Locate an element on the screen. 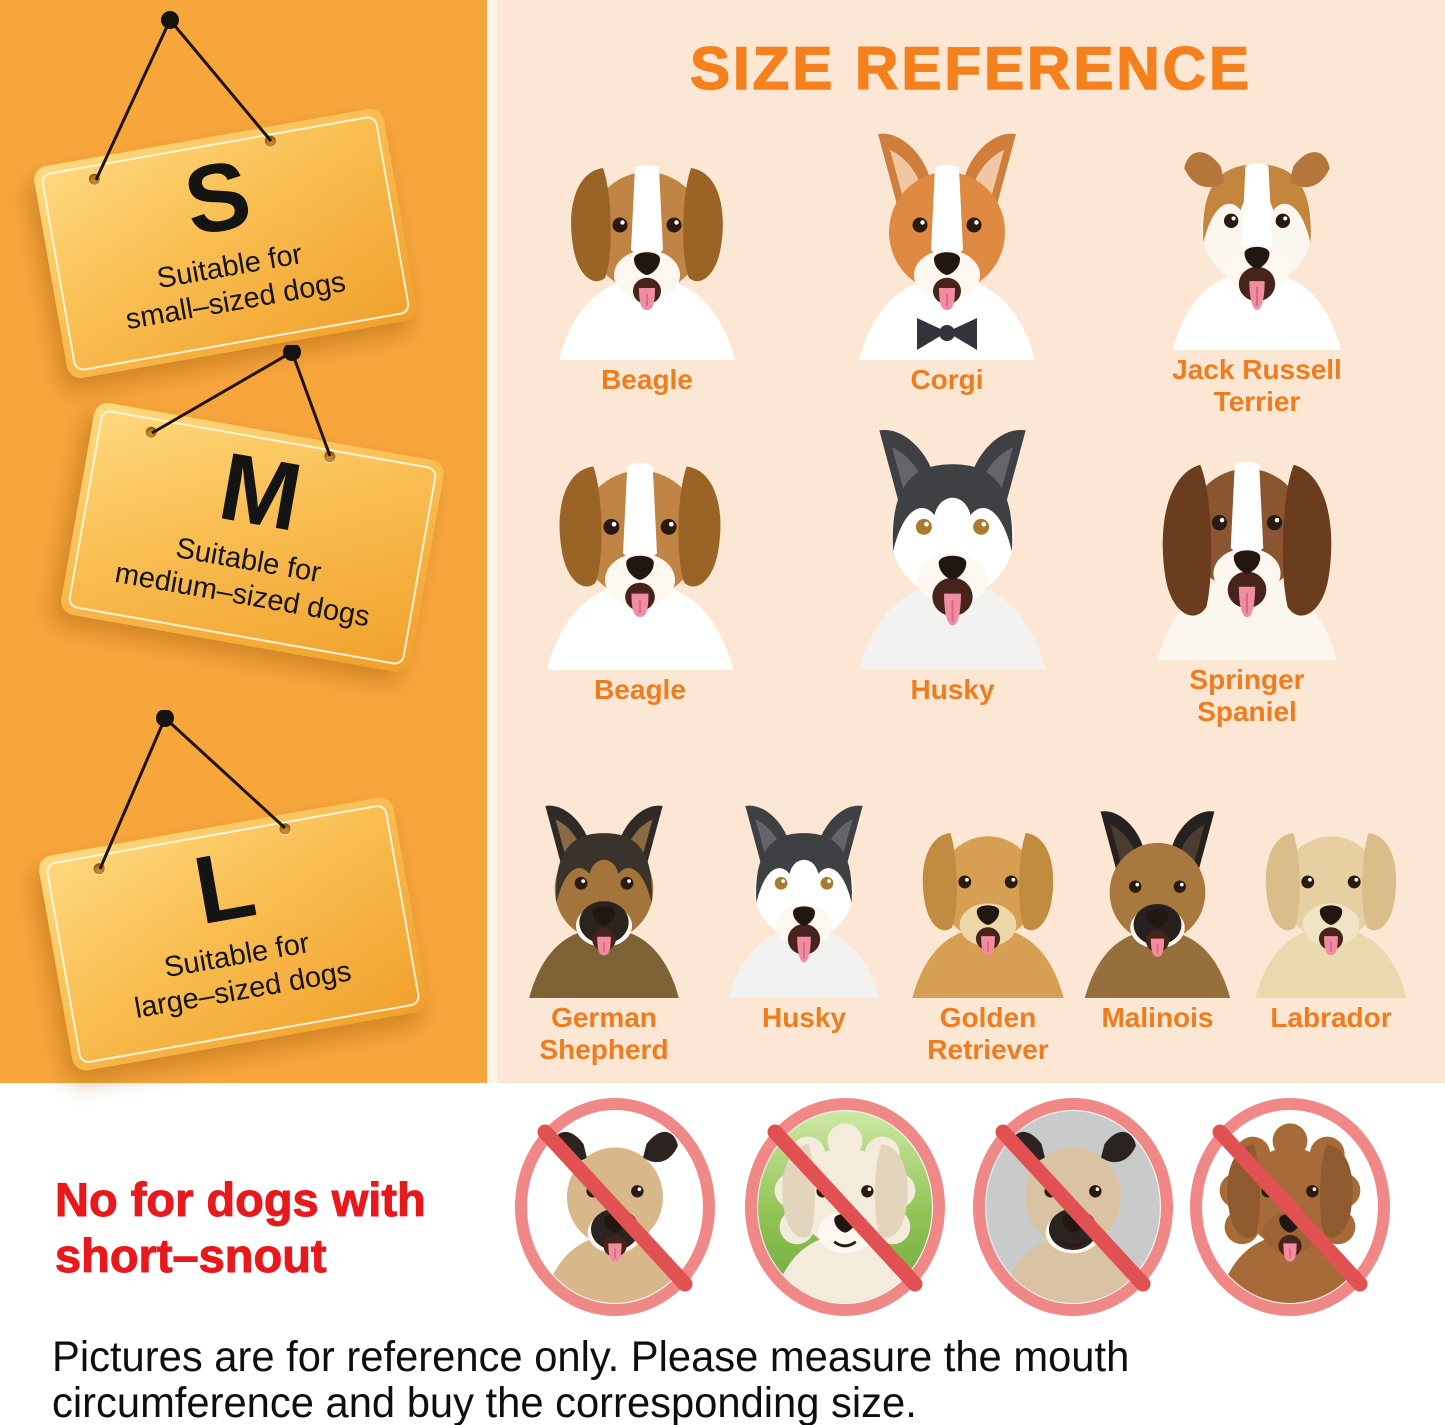 The height and width of the screenshot is (1425, 1445). dog-card-malinois: Malinois is located at coordinates (1157, 900).